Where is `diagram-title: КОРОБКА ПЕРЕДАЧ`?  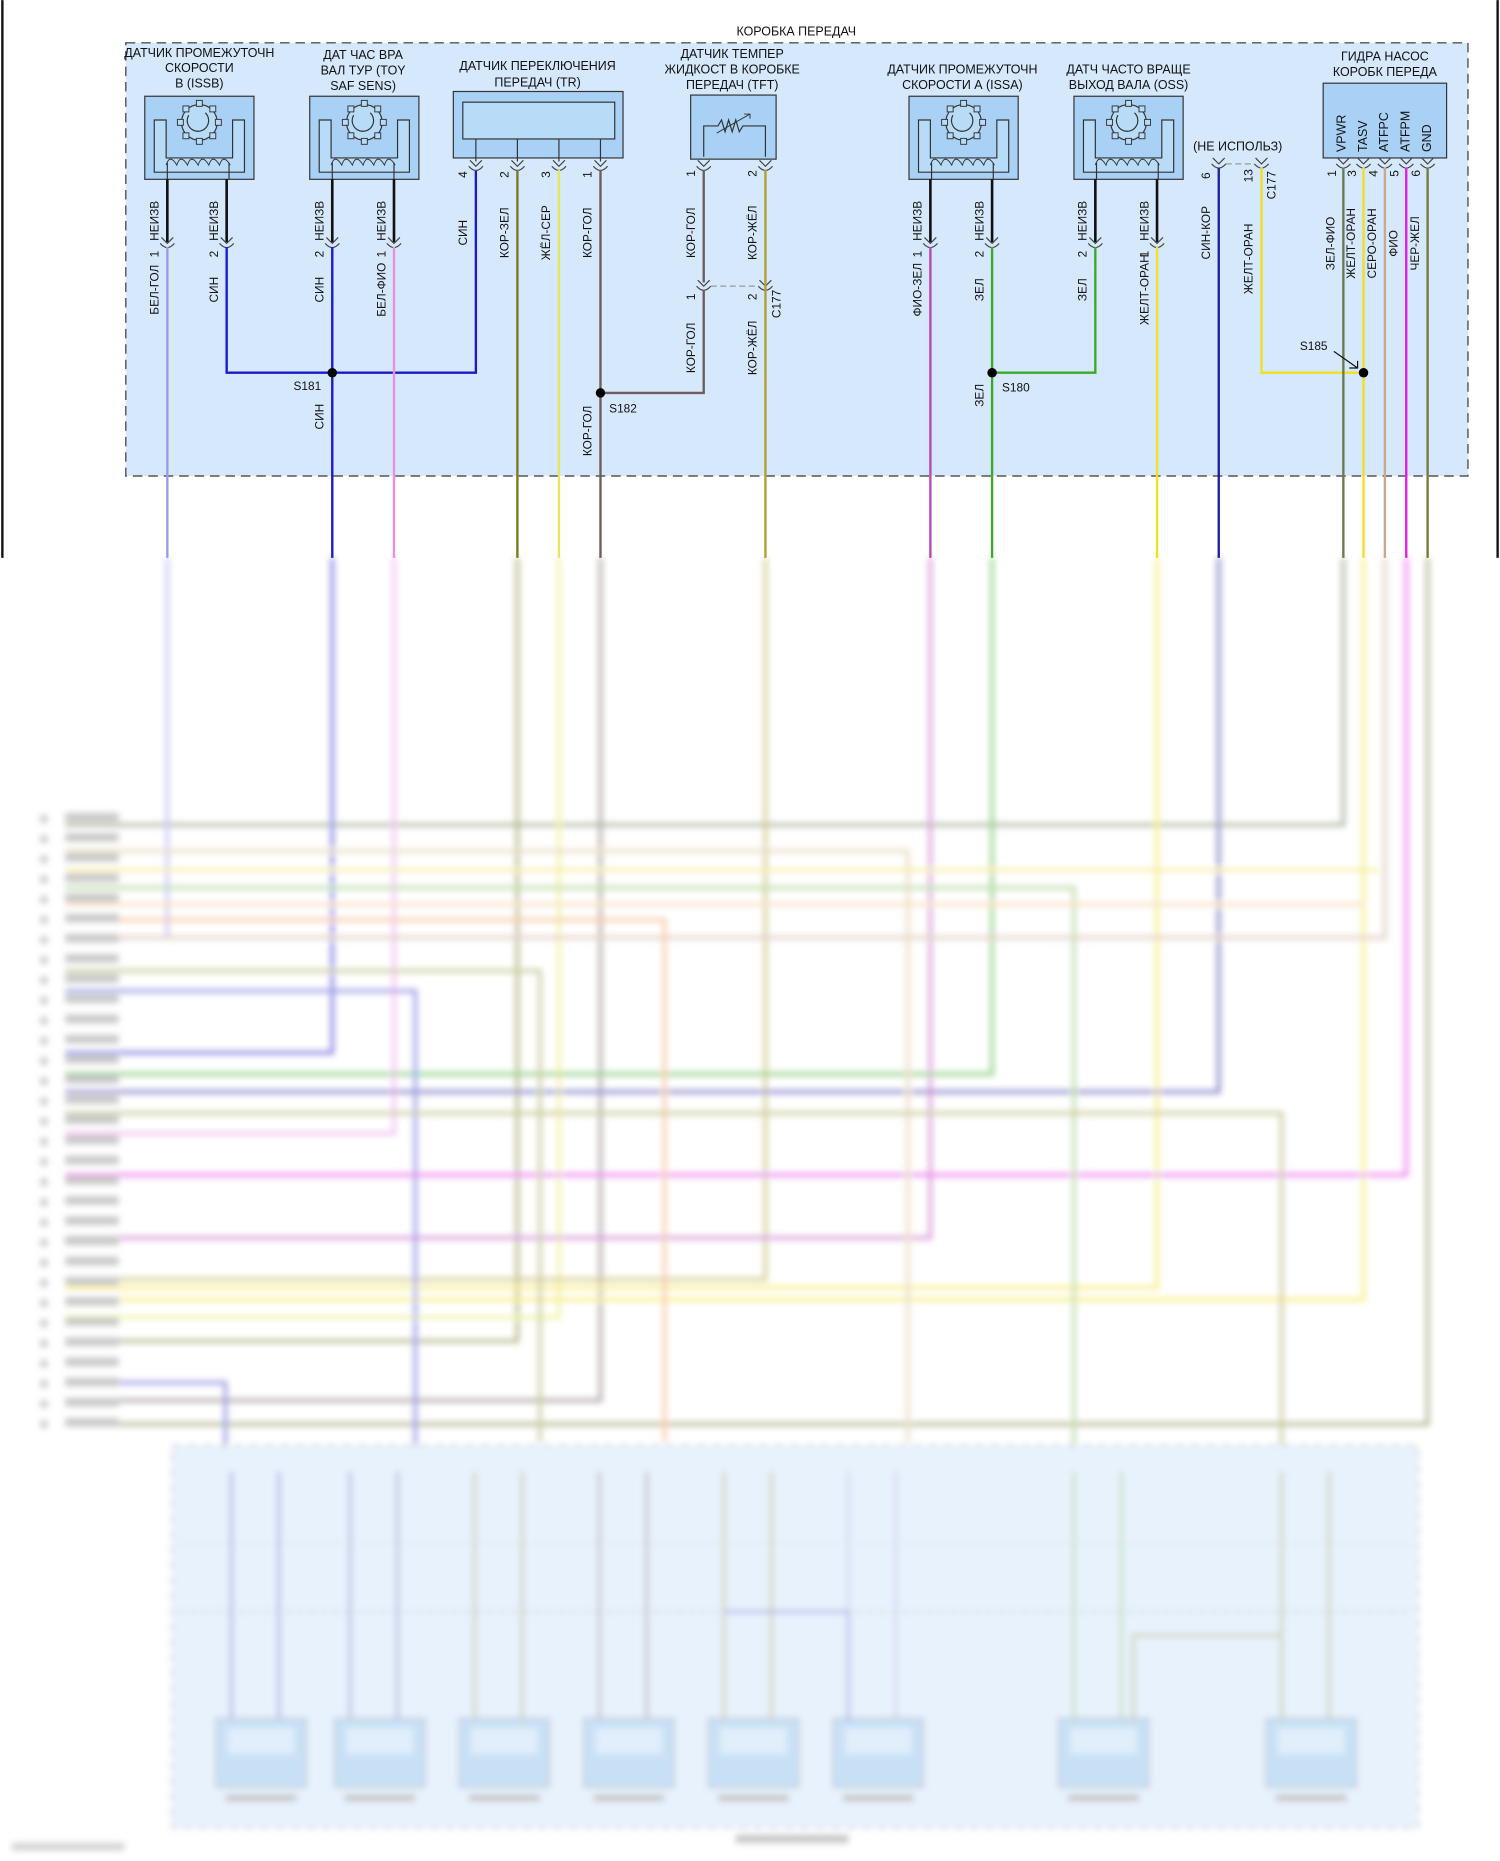
diagram-title: КОРОБКА ПЕРЕДАЧ is located at coordinates (796, 31).